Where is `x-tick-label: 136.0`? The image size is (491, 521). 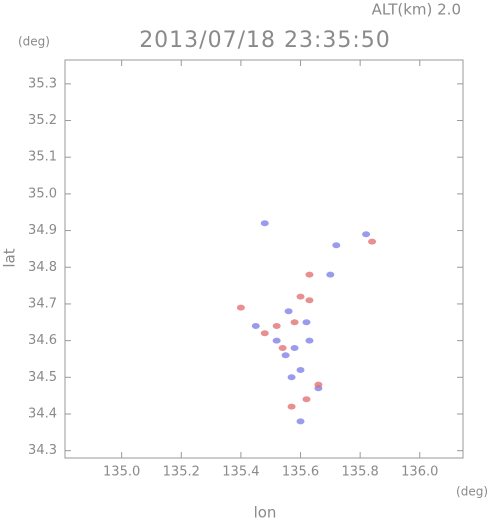
x-tick-label: 136.0 is located at coordinates (419, 472).